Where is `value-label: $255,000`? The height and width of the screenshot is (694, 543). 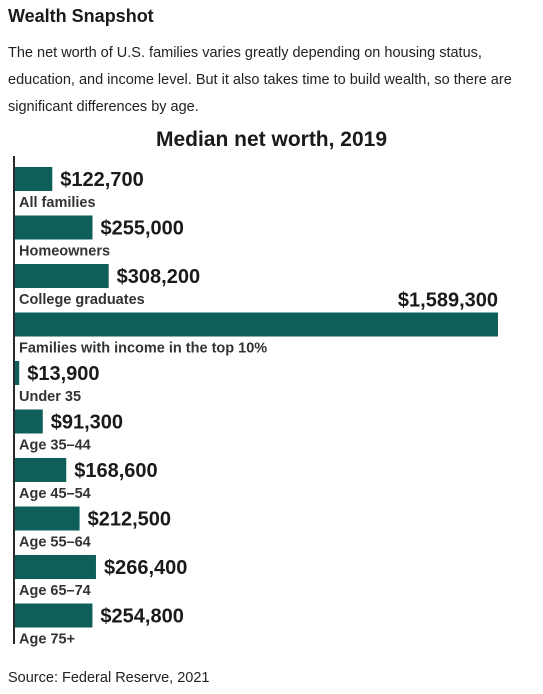
value-label: $255,000 is located at coordinates (141, 229).